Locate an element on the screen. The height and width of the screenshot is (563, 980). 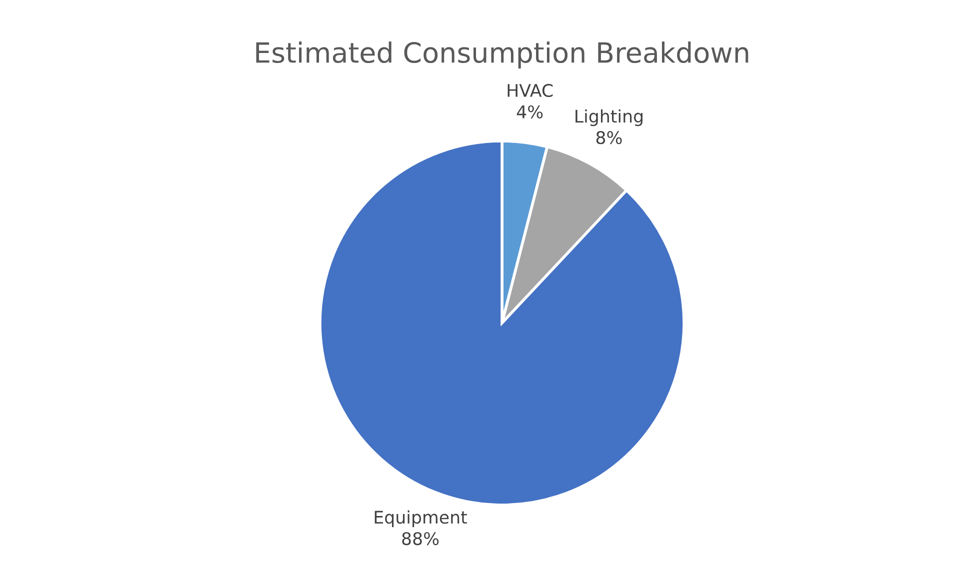
chart-title: Estimated Consumption Breakdown is located at coordinates (502, 55).